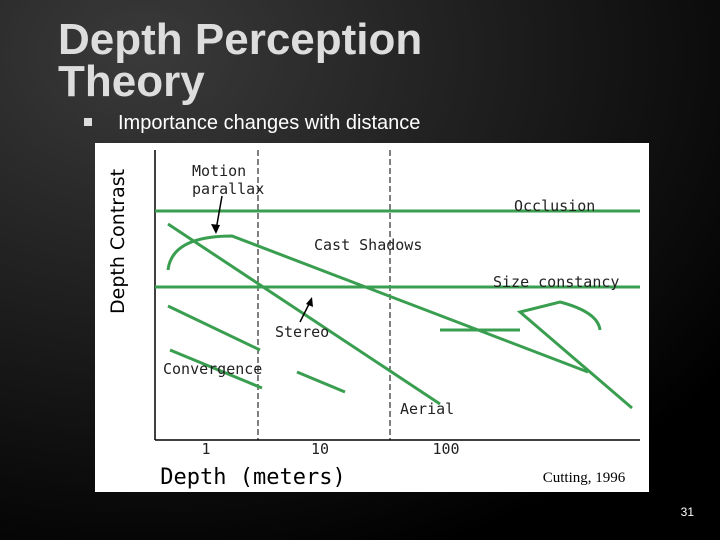 Image resolution: width=720 pixels, height=540 pixels. Describe the element at coordinates (205, 449) in the screenshot. I see `x-tick-label: 1` at that location.